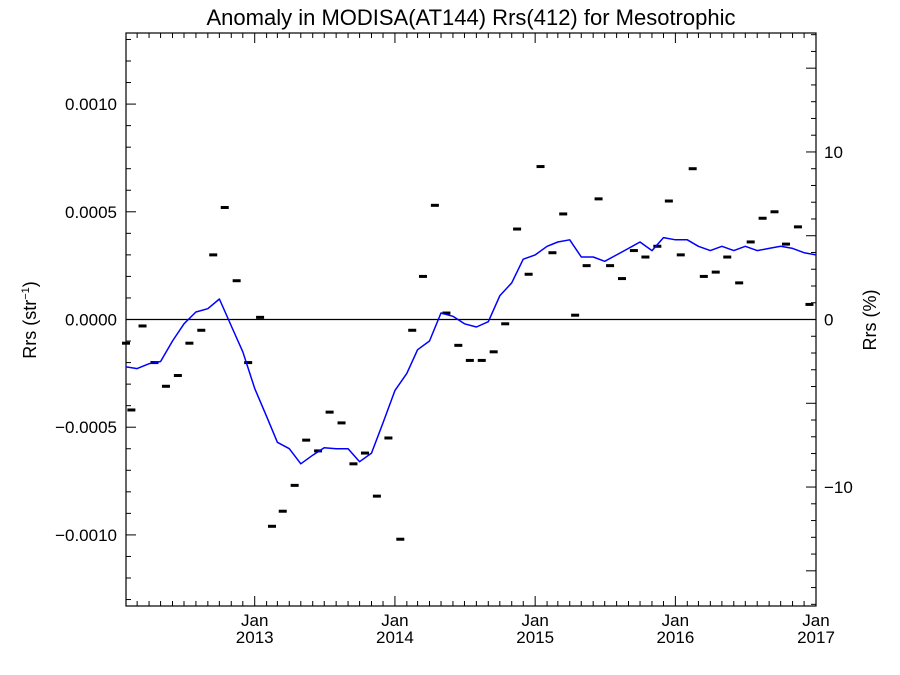 This screenshot has width=900, height=675. I want to click on left-tick-label: 0.0000, so click(91, 320).